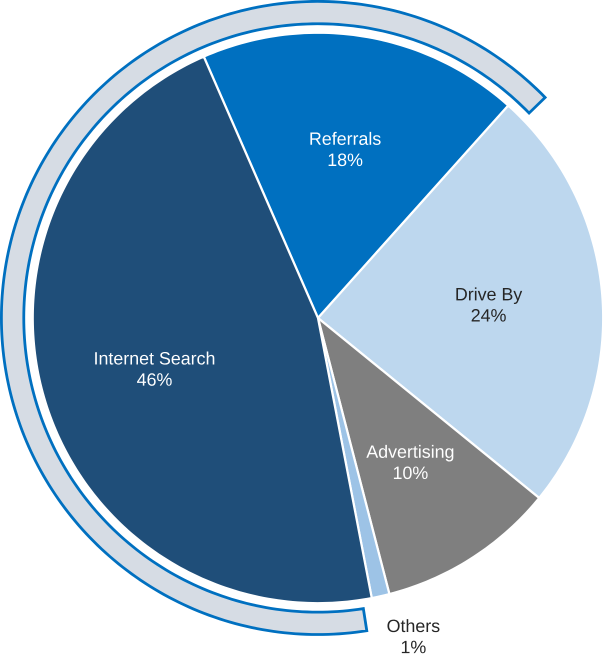  What do you see at coordinates (489, 295) in the screenshot?
I see `slice-label: Drive By` at bounding box center [489, 295].